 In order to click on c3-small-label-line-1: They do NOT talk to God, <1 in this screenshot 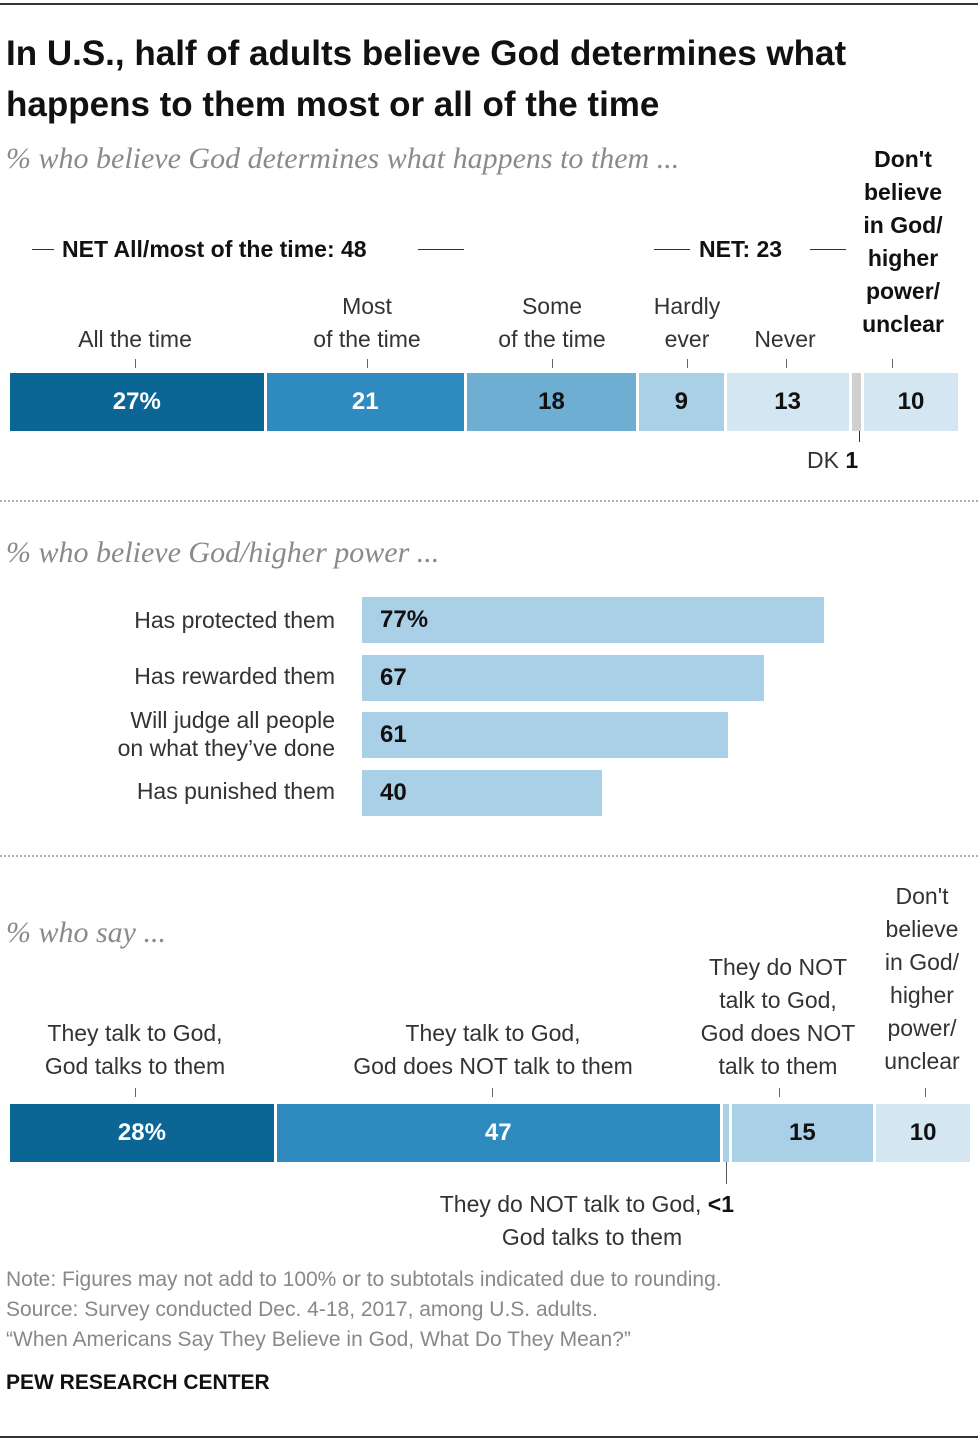, I will do `click(550, 1204)`.